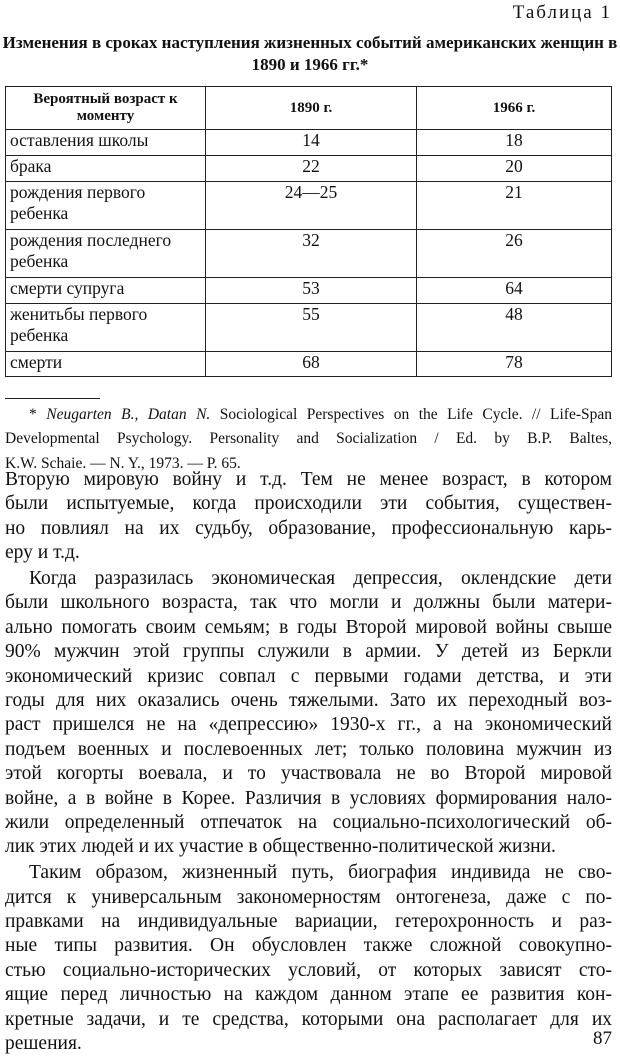 Image resolution: width=620 pixels, height=1064 pixels. Describe the element at coordinates (514, 205) in the screenshot. I see `age-cell: 21` at that location.